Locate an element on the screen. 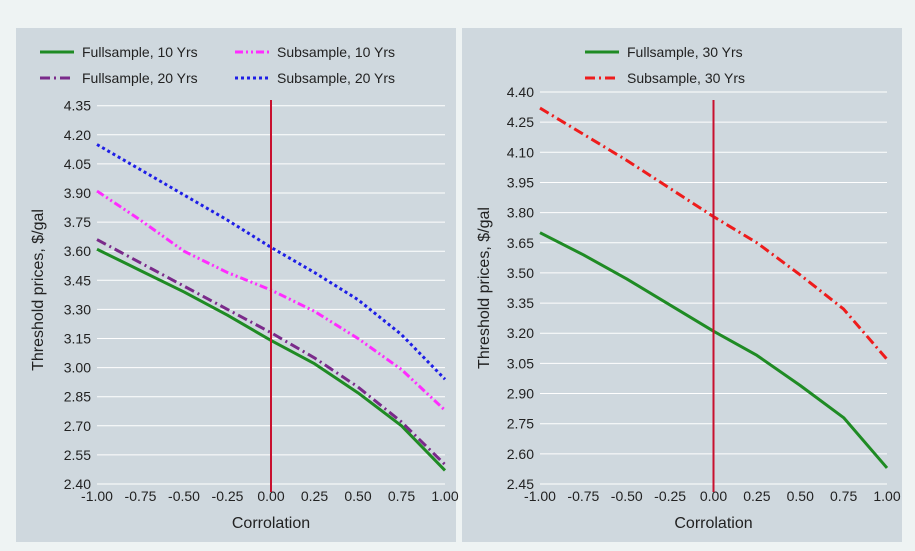 This screenshot has width=915, height=551. y-tick-label: 3.50 is located at coordinates (520, 273).